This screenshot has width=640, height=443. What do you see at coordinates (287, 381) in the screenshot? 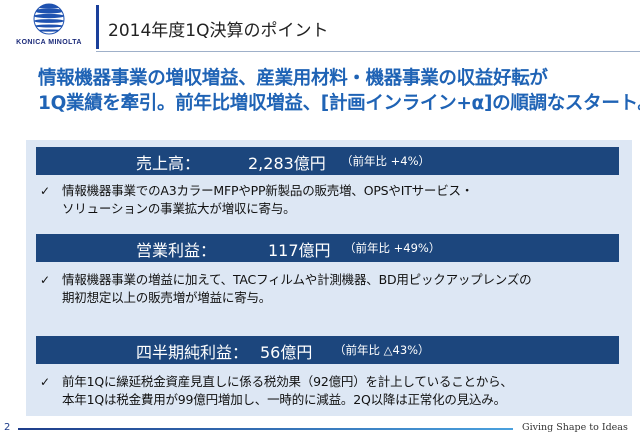
I see `net-income-bullet-line-1: 前年1Qに繰延税金資産見直しに係る税効果（92億円）を計上していることから、` at bounding box center [287, 381].